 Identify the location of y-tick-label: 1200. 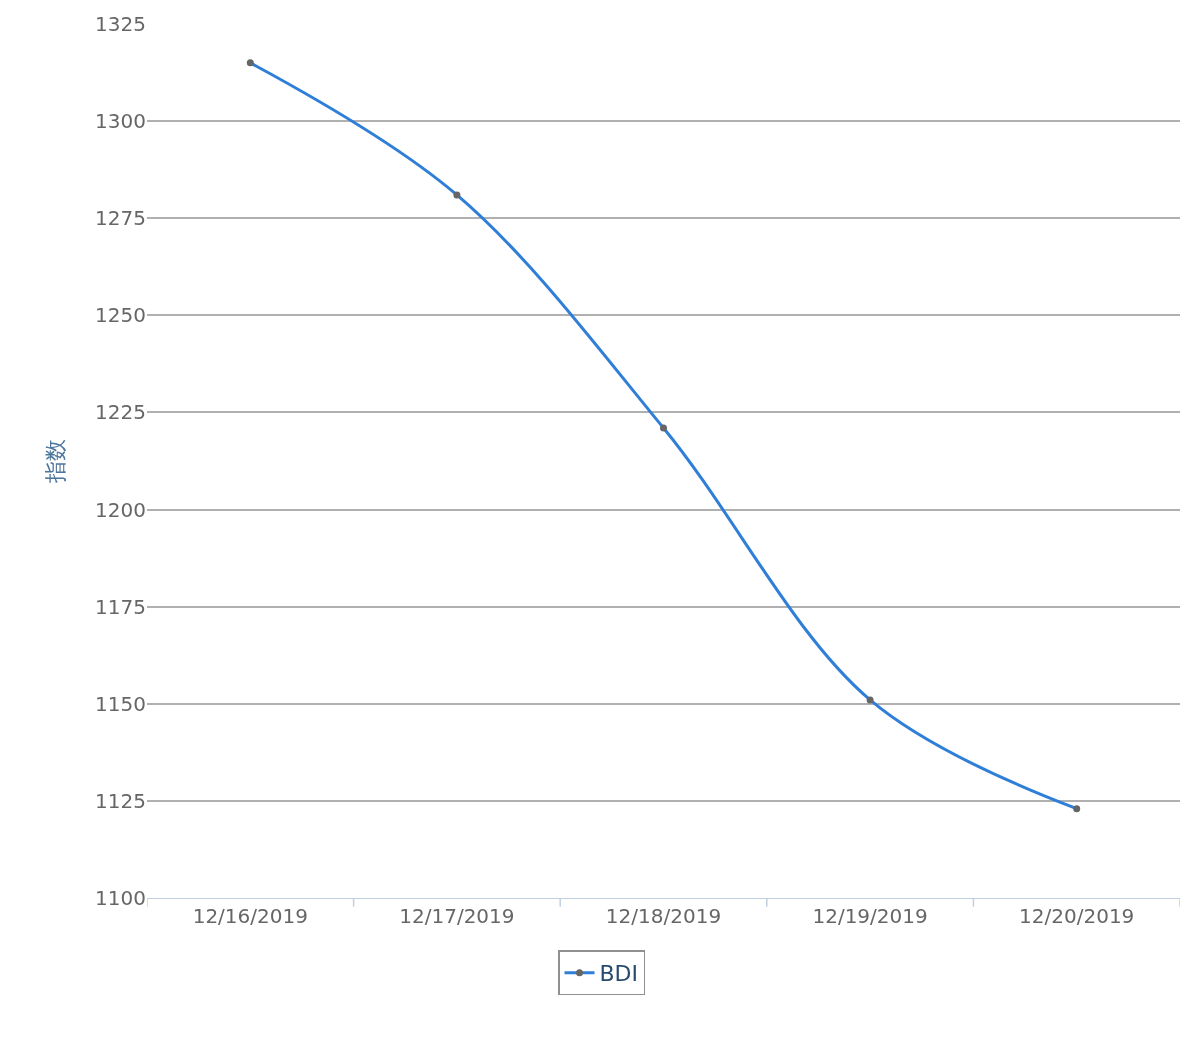
(120, 509).